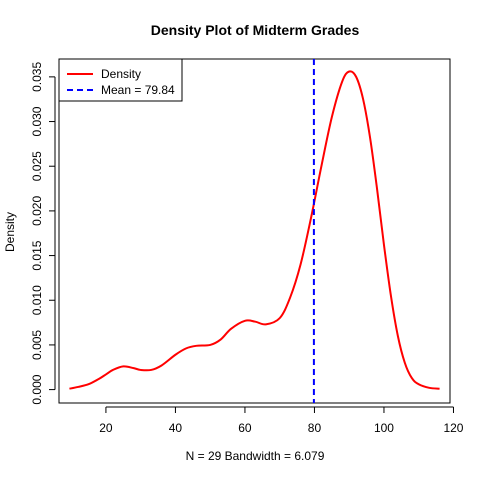 This screenshot has height=480, width=480. Describe the element at coordinates (281, 420) in the screenshot. I see `x-axis: 20 40 60 80 100 120` at that location.